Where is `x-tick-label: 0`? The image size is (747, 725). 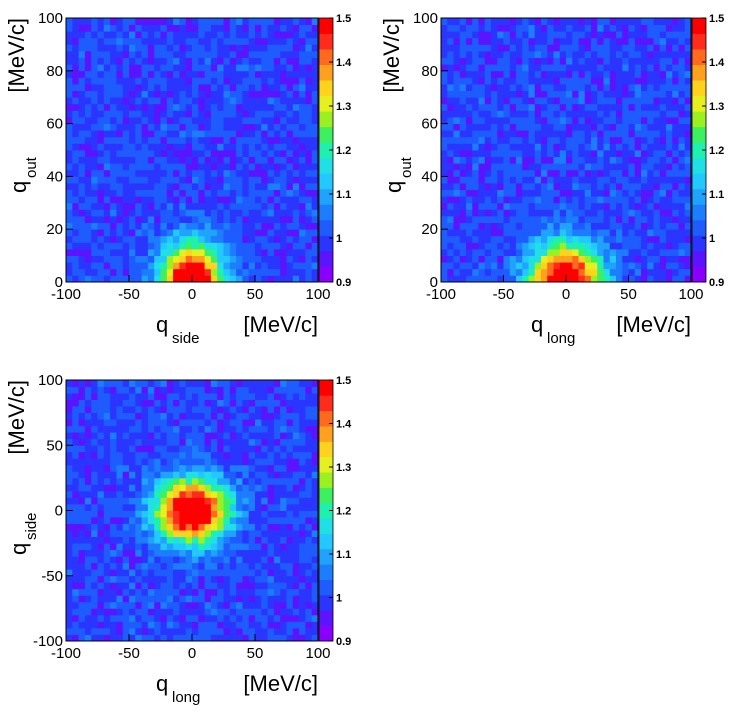 x-tick-label: 0 is located at coordinates (192, 653).